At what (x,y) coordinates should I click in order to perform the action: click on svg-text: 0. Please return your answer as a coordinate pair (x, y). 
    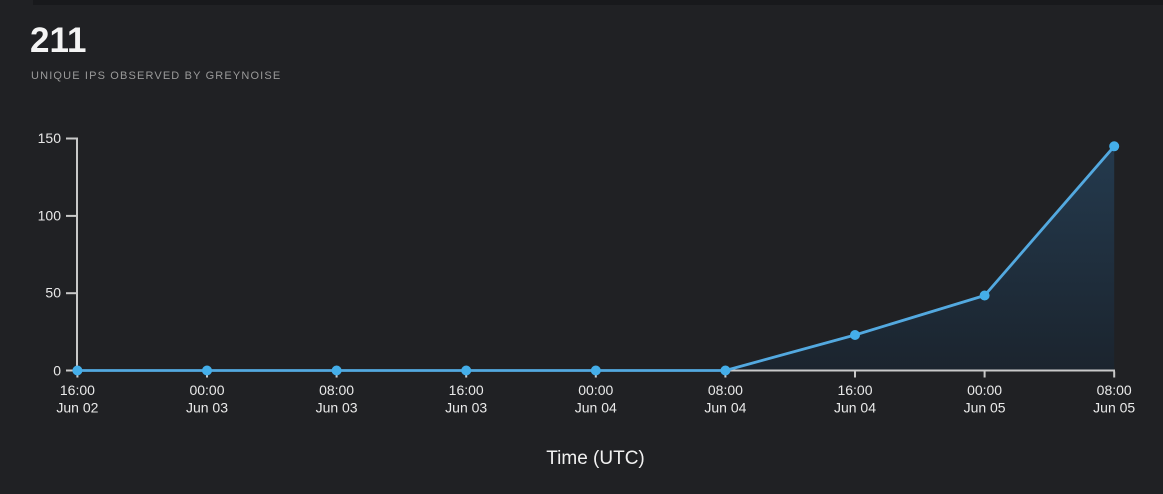
    Looking at the image, I should click on (57, 371).